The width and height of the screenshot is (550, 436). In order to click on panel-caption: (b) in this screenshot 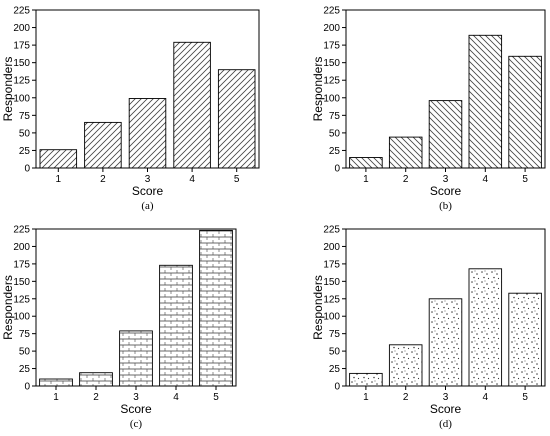, I will do `click(445, 206)`.